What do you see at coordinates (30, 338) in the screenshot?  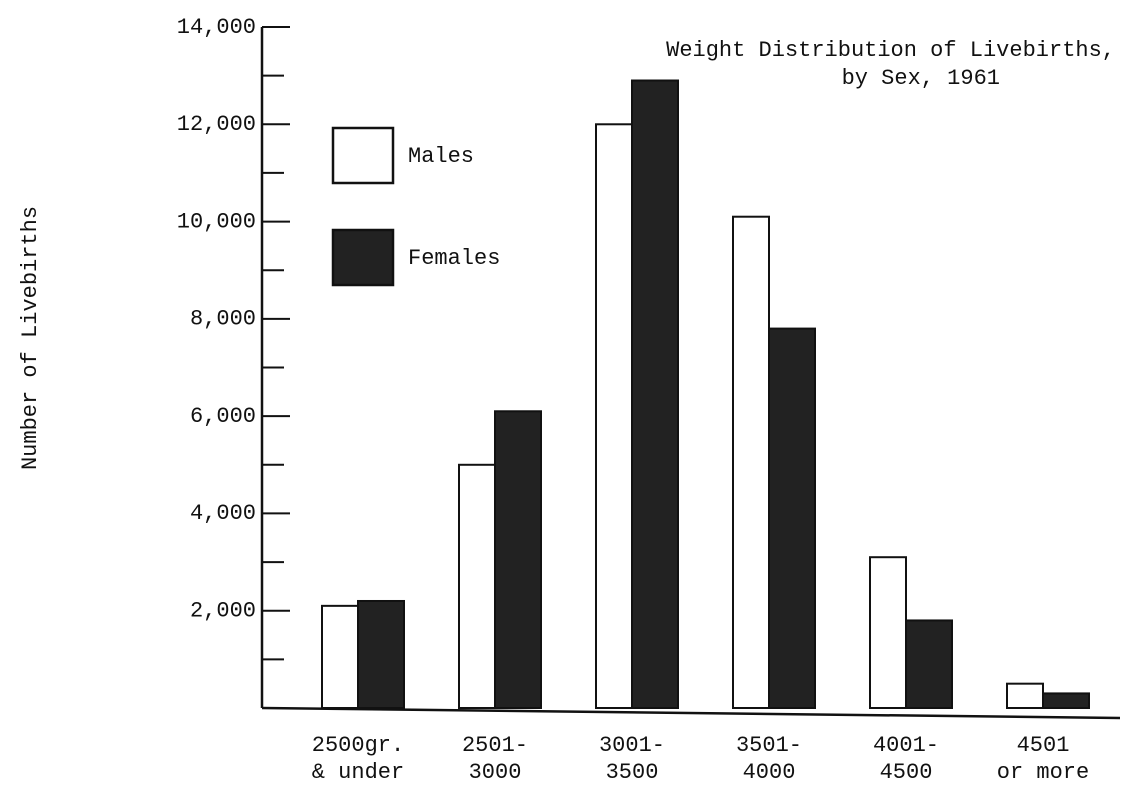 I see `y-axis-label: Number of Livebirths` at bounding box center [30, 338].